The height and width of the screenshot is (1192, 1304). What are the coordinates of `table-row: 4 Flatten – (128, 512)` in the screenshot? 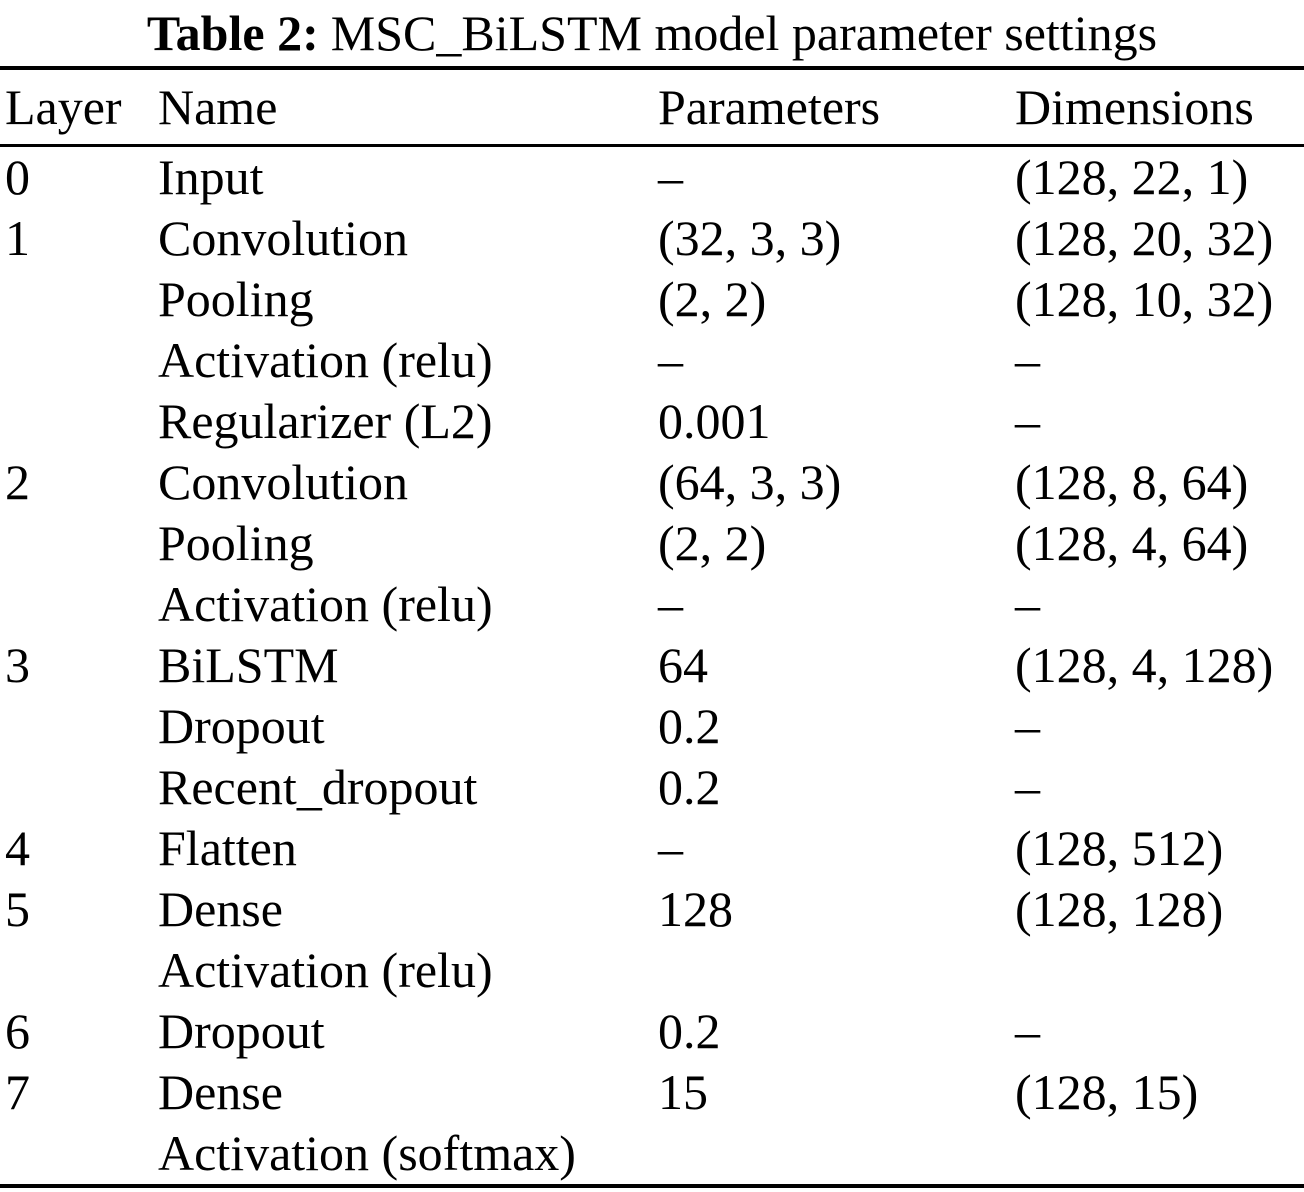 It's located at (652, 848).